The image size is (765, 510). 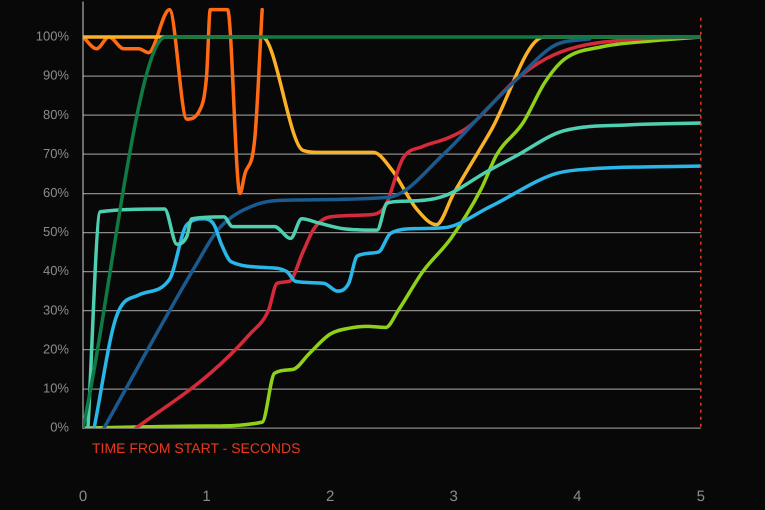 I want to click on y-tick-label: 40%, so click(x=56, y=270).